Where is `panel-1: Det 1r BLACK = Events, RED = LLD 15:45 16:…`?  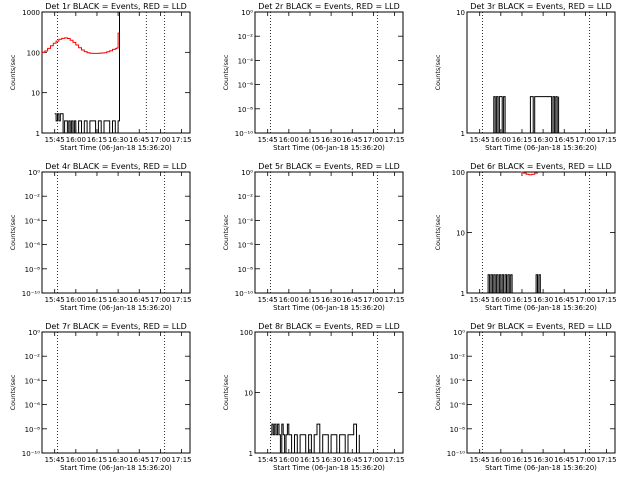
panel-1: Det 1r BLACK = Events, RED = LLD 15:45 16:… is located at coordinates (100, 77).